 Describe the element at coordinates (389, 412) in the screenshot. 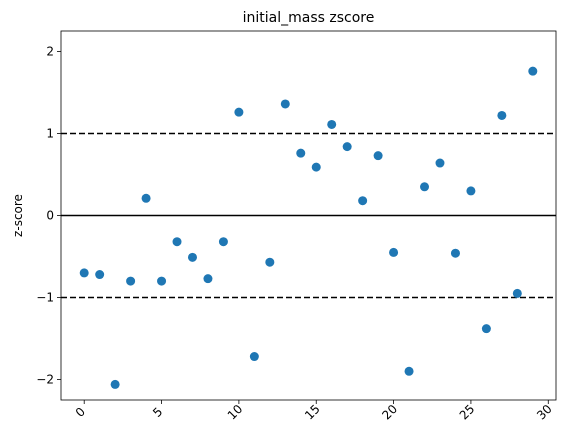

I see `x-tick-label: 20` at that location.